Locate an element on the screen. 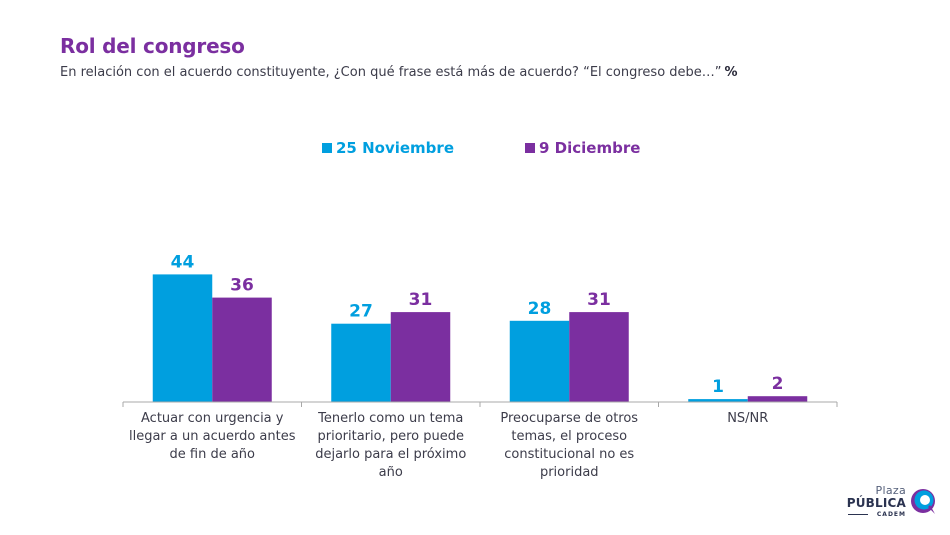 The image size is (950, 535). legend-item-series-1: 25 Noviembre is located at coordinates (388, 148).